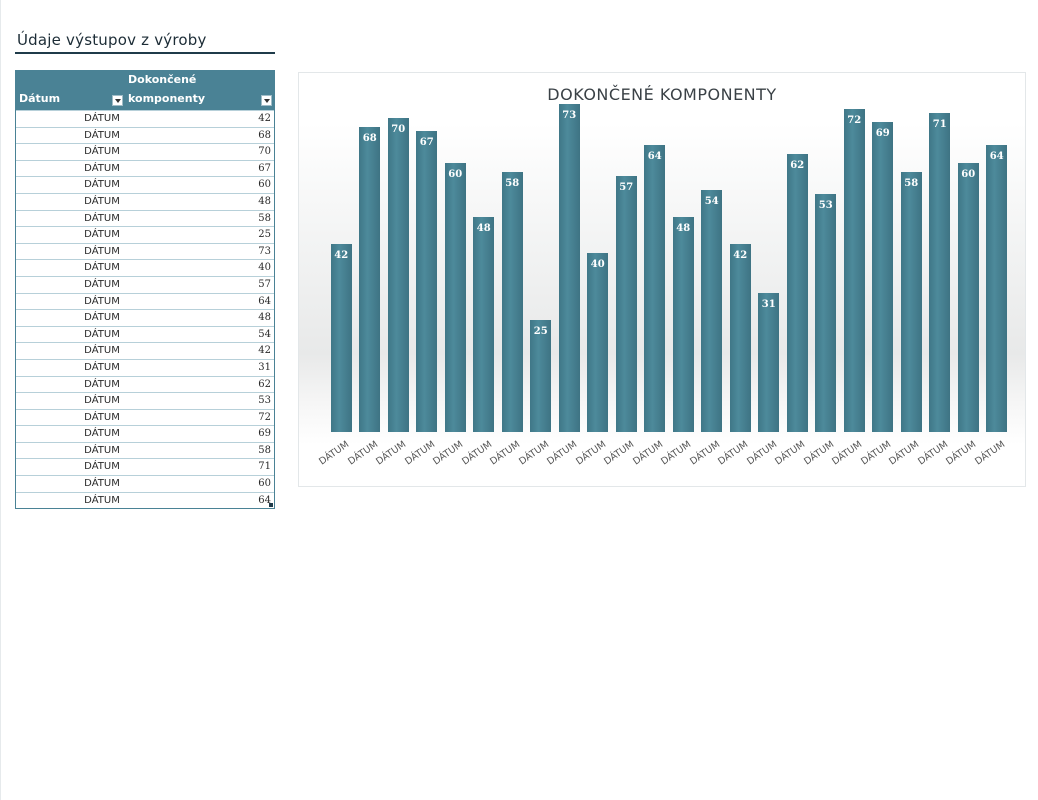  What do you see at coordinates (264, 401) in the screenshot?
I see `cell-value: 53` at bounding box center [264, 401].